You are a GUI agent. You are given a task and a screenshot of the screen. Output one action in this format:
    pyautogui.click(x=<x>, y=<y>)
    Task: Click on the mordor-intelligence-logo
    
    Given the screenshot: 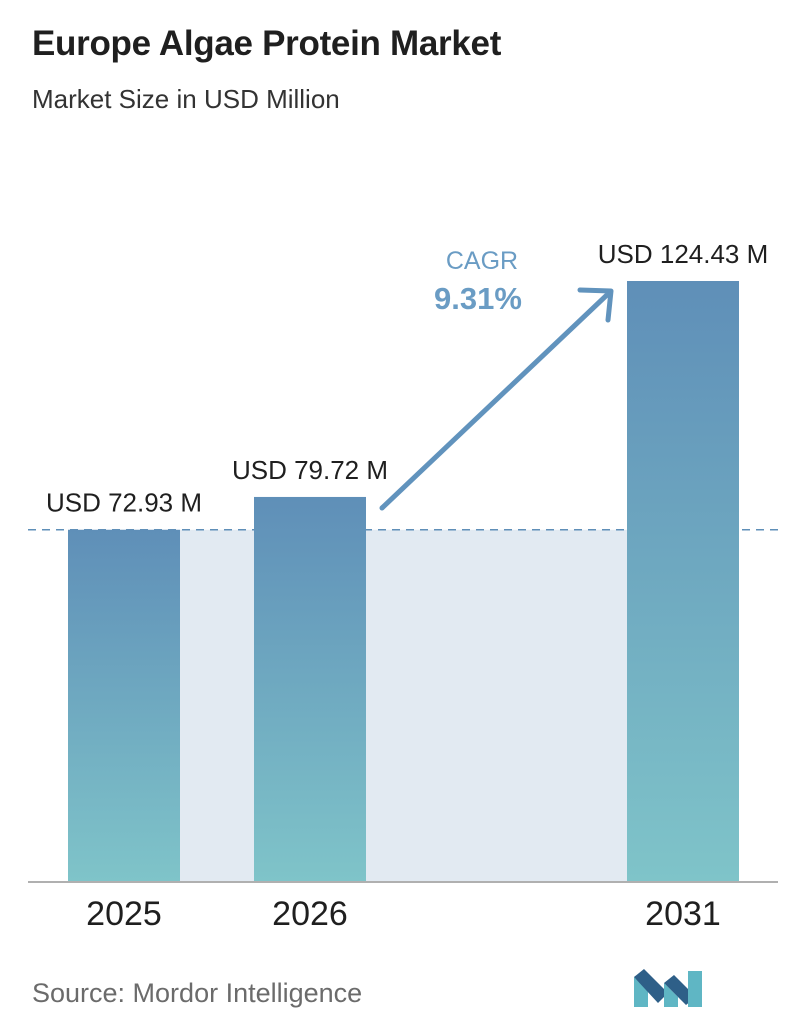 What is the action you would take?
    pyautogui.click(x=668, y=988)
    